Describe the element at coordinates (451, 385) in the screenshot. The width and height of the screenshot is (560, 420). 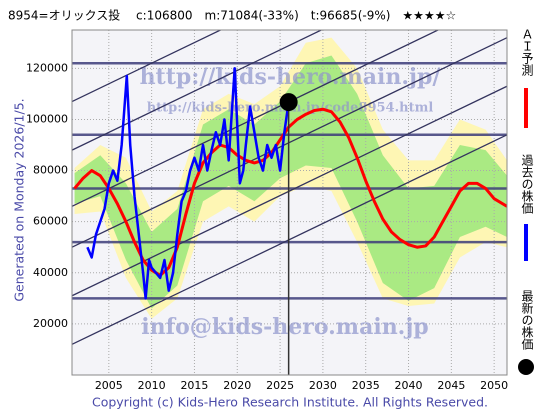
I see `x-tick-label: 2045` at that location.